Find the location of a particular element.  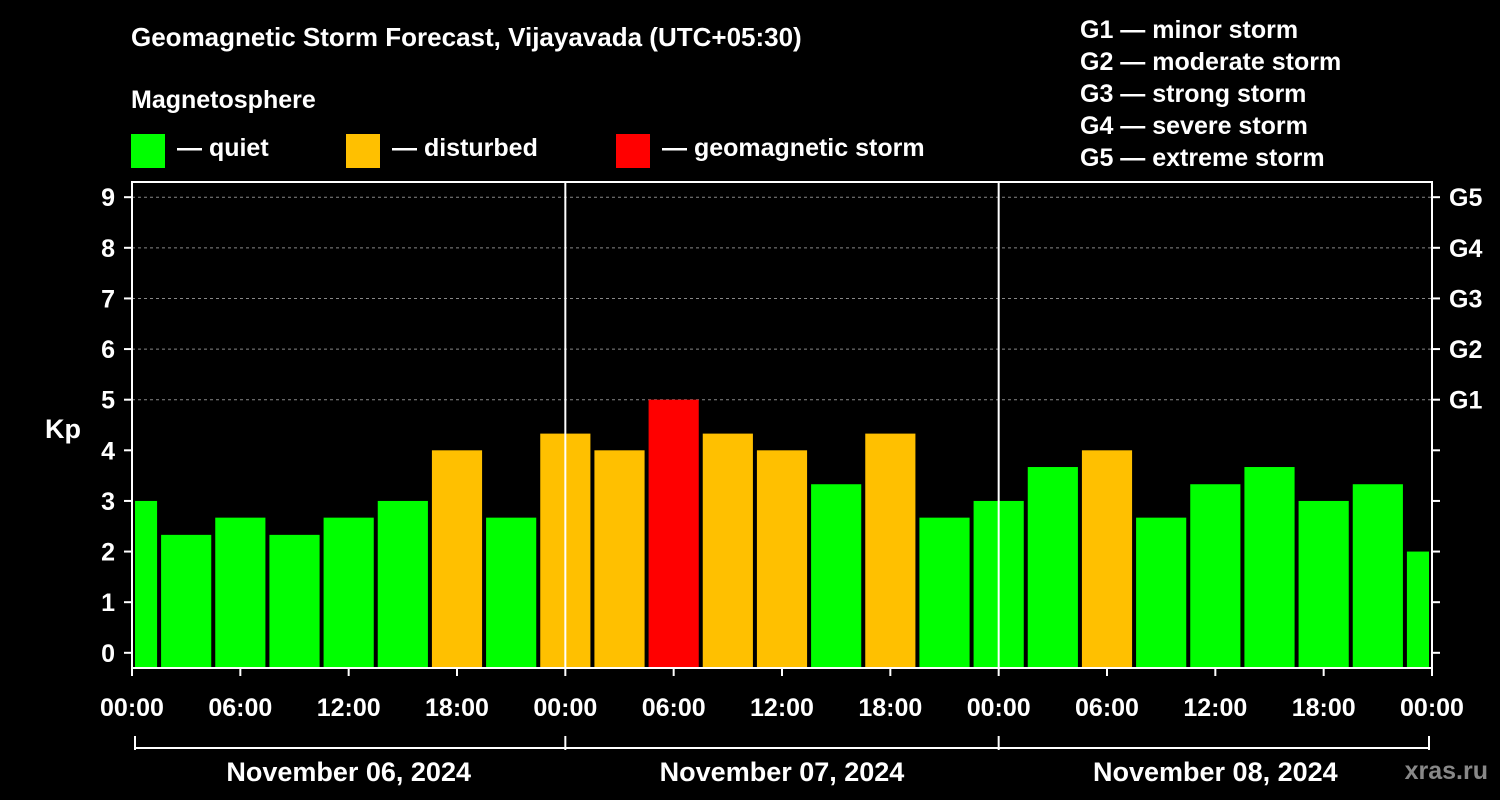

x-tick-label-6: 06:00 is located at coordinates (674, 708).